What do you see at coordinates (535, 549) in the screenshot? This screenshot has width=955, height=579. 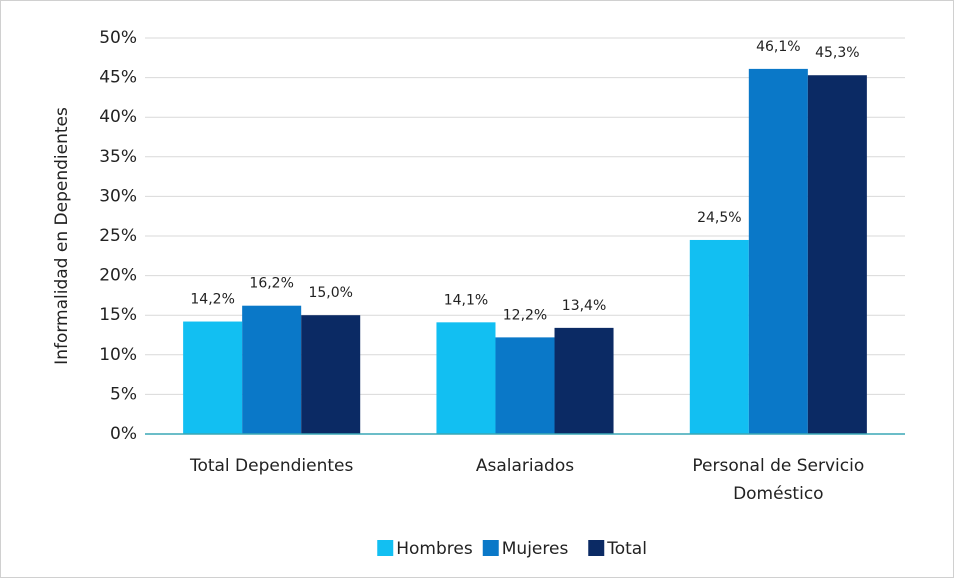 I see `legend-label: Mujeres` at bounding box center [535, 549].